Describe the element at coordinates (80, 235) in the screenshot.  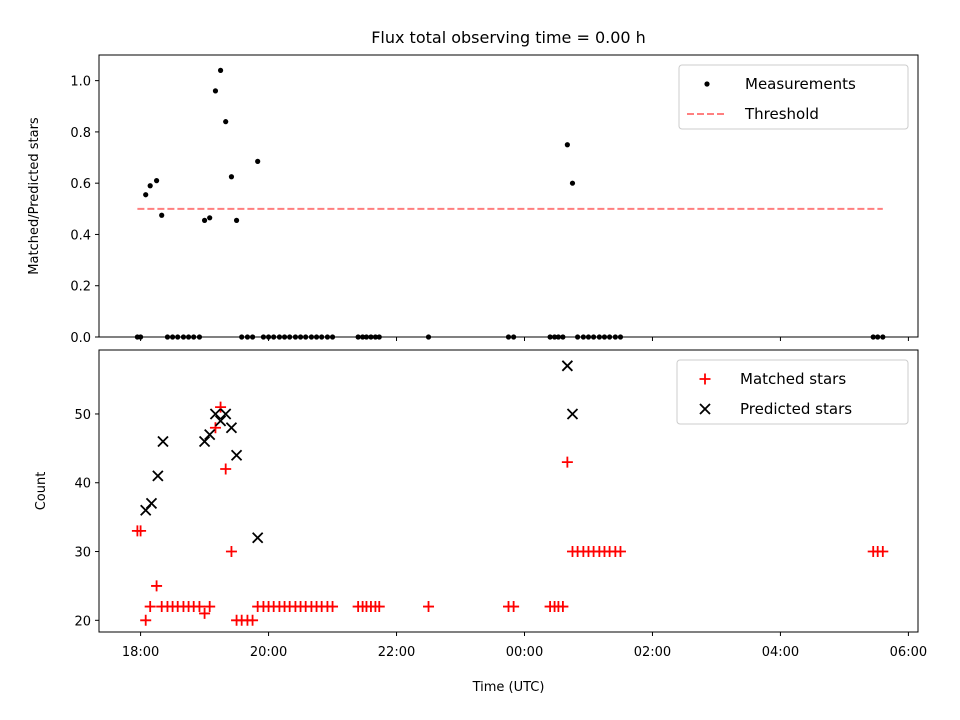
I see `y-tick-label: 0.4` at that location.